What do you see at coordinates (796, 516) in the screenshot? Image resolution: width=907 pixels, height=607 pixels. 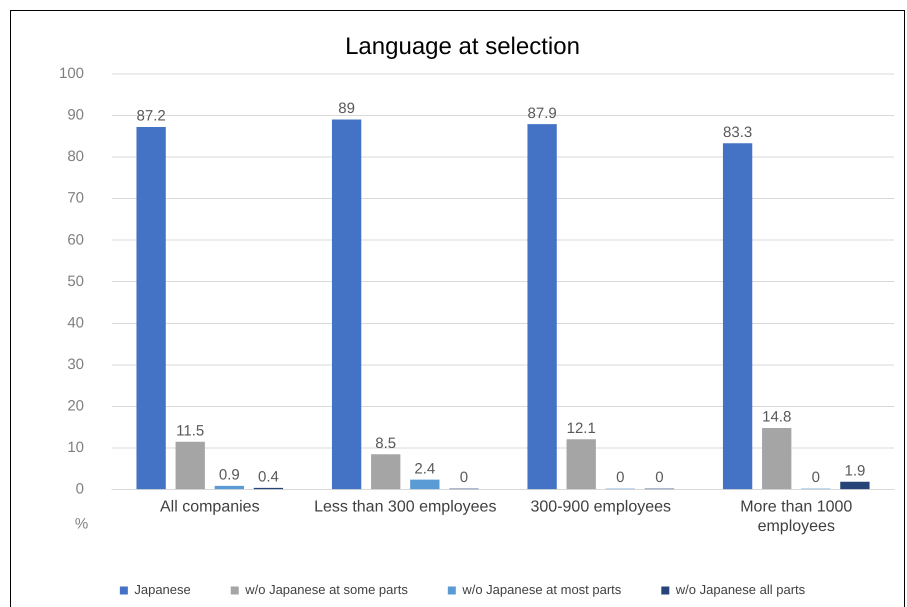 I see `x-tick-label: More than 1000 employees` at bounding box center [796, 516].